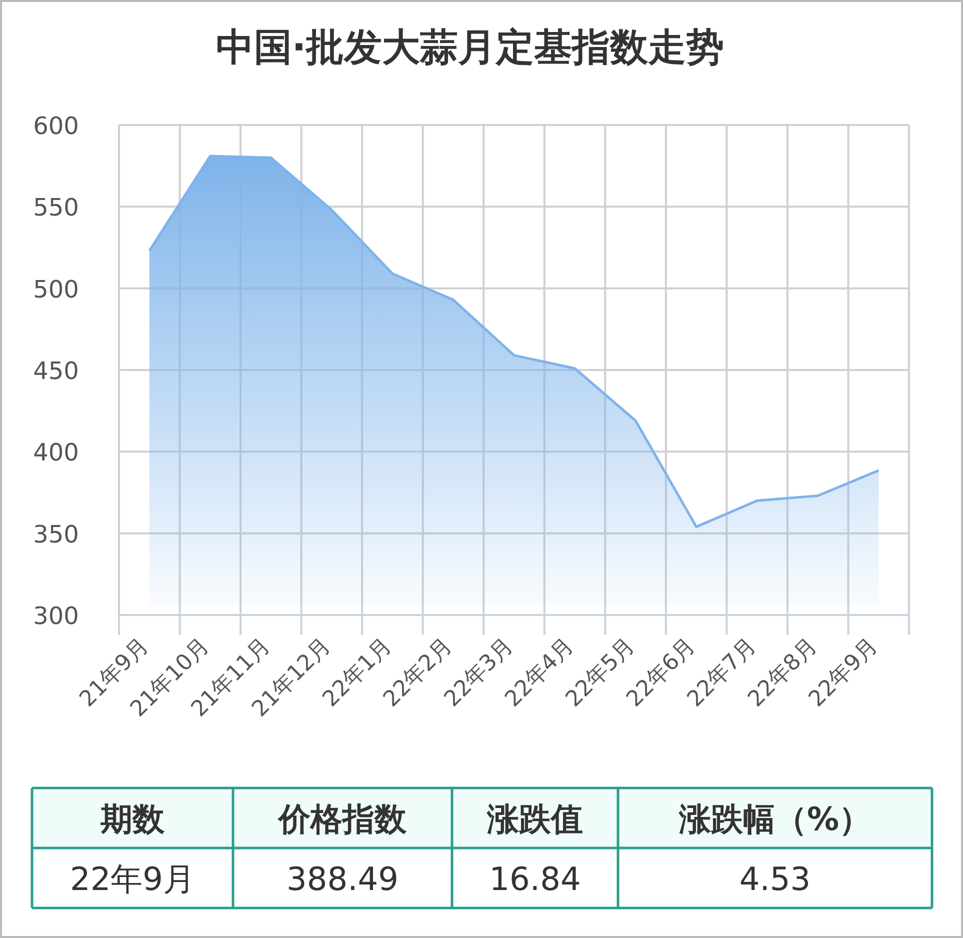 The height and width of the screenshot is (938, 963). Describe the element at coordinates (56, 289) in the screenshot. I see `y-tick-label: 500` at that location.